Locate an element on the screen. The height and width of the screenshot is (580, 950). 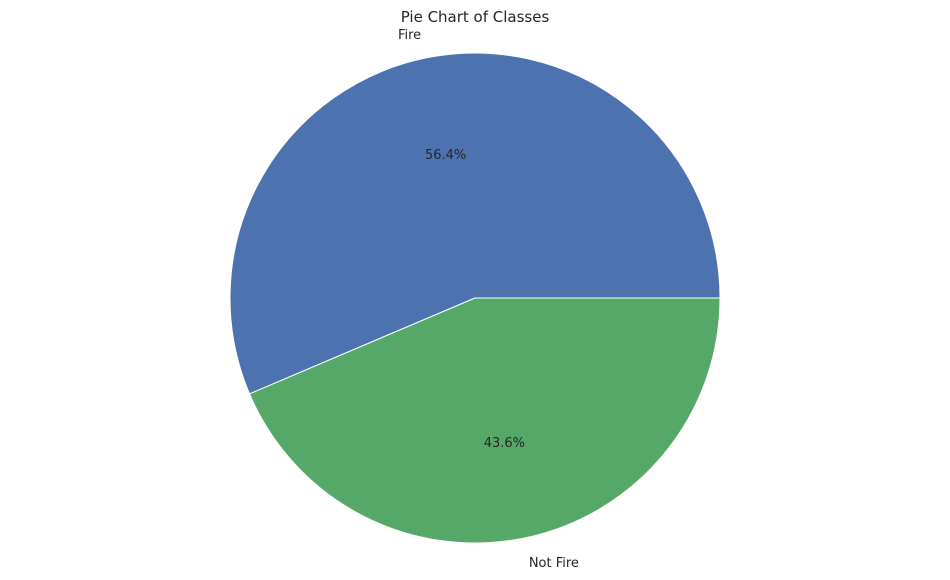
percent-label-not-fire: 43.6% is located at coordinates (504, 443).